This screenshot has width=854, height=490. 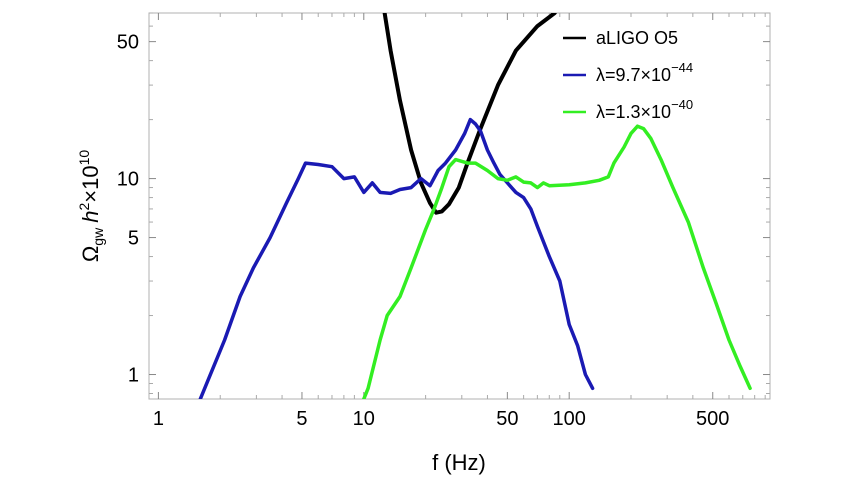 I want to click on x-tick-label: 1, so click(x=158, y=419).